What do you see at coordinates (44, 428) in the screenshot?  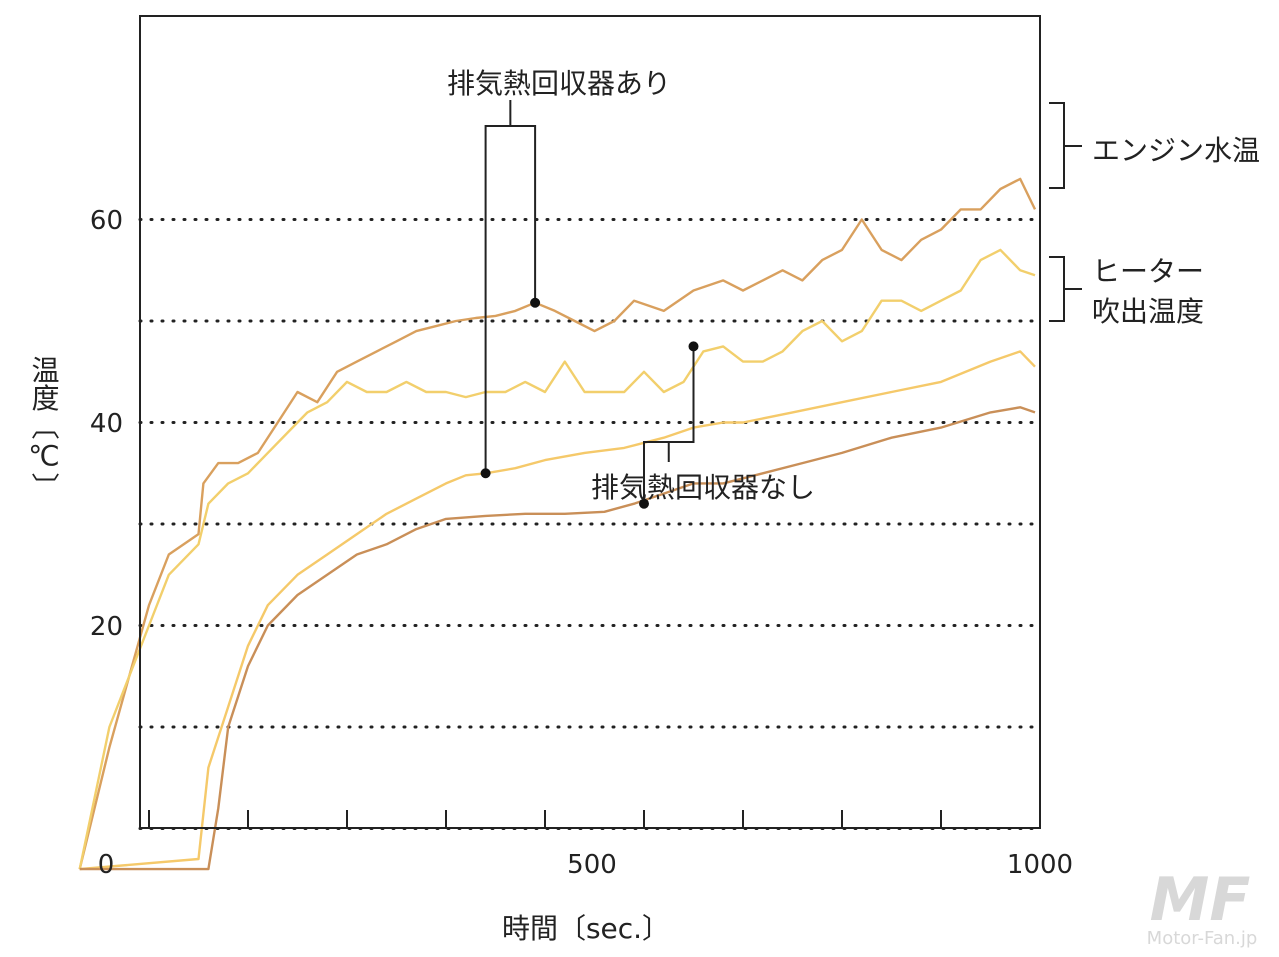 I see `y-axis-label: 温度〔℃〕` at bounding box center [44, 428].